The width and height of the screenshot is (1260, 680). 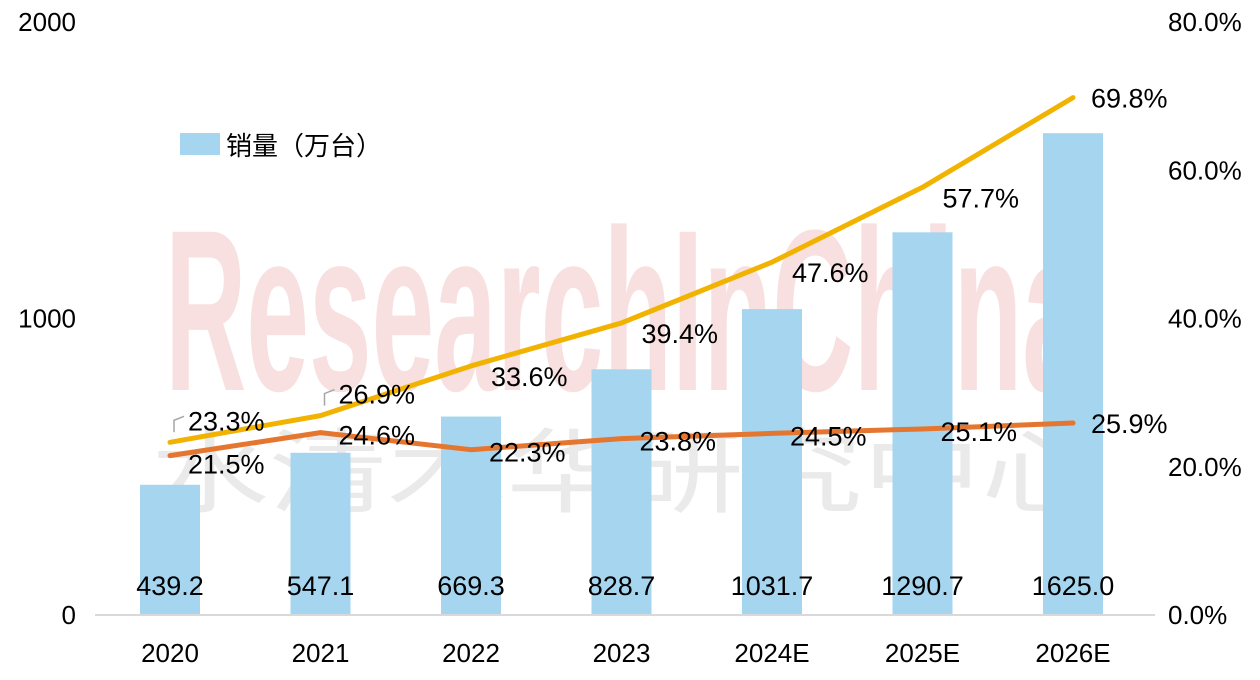 I want to click on right-tick-label: 0.0%, so click(x=1197, y=615).